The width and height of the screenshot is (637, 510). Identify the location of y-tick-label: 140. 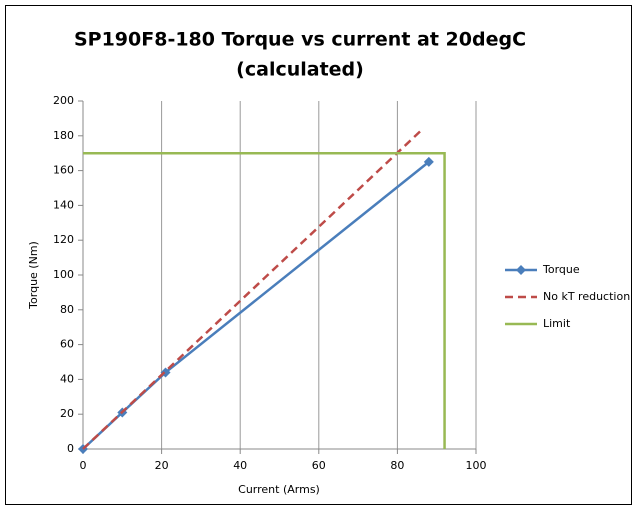
(63, 204).